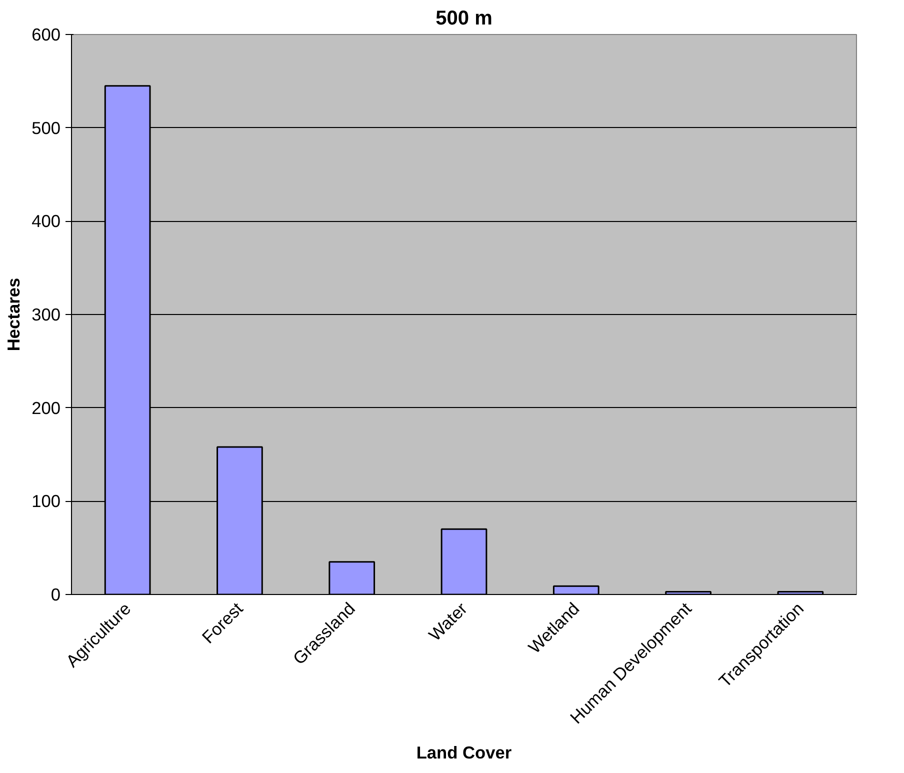 This screenshot has height=773, width=904. What do you see at coordinates (464, 752) in the screenshot?
I see `x-axis-title: Land Cover` at bounding box center [464, 752].